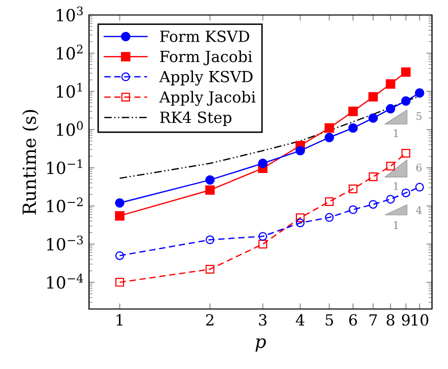 Image resolution: width=448 pixels, height=369 pixels. I want to click on x-tick-label: 7, so click(373, 320).